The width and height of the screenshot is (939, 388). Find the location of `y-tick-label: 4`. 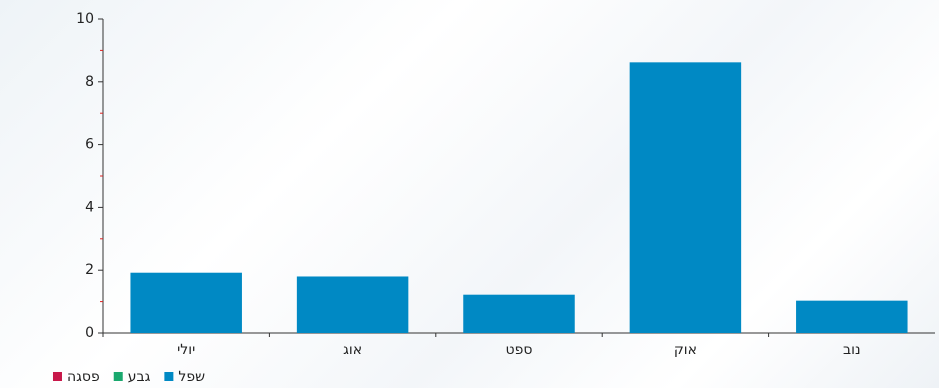

y-tick-label: 4 is located at coordinates (89, 207).